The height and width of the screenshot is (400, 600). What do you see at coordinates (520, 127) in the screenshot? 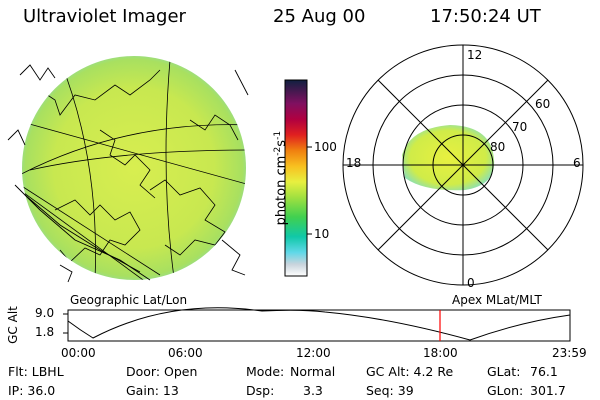
I see `mlat-label-70: 70` at bounding box center [520, 127].